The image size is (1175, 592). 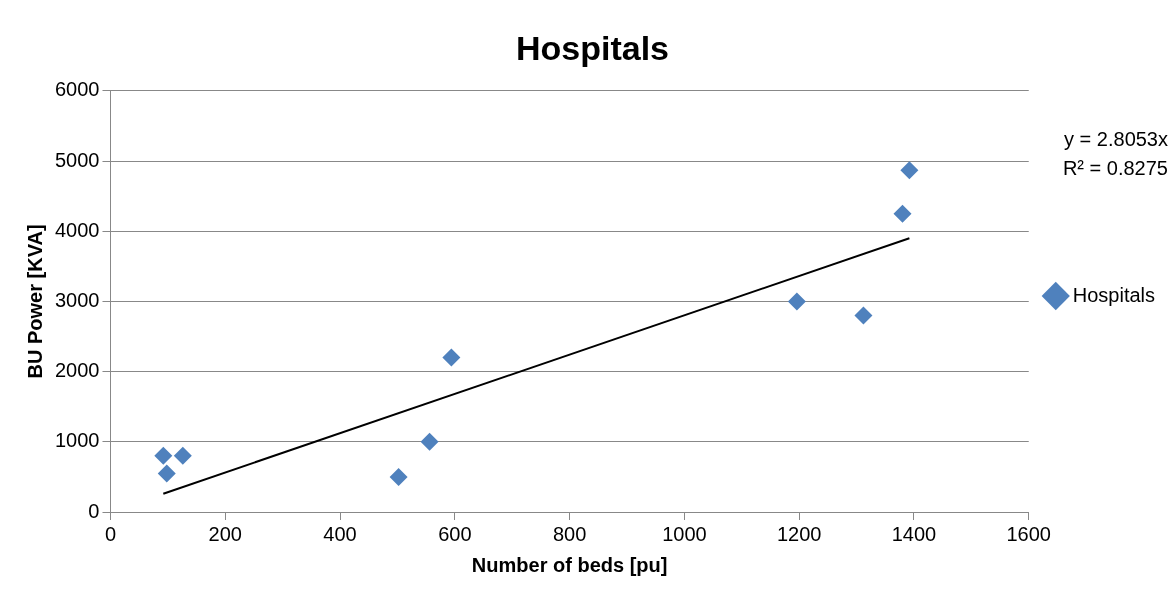 I want to click on chart-title: Hospitals, so click(x=592, y=47).